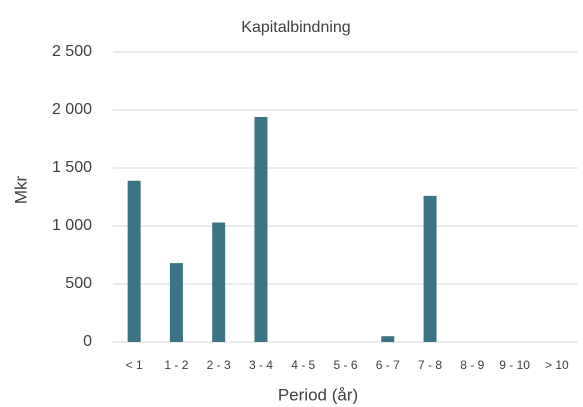 This screenshot has height=407, width=583. Describe the element at coordinates (303, 365) in the screenshot. I see `x-tick-label: 4 - 5` at that location.